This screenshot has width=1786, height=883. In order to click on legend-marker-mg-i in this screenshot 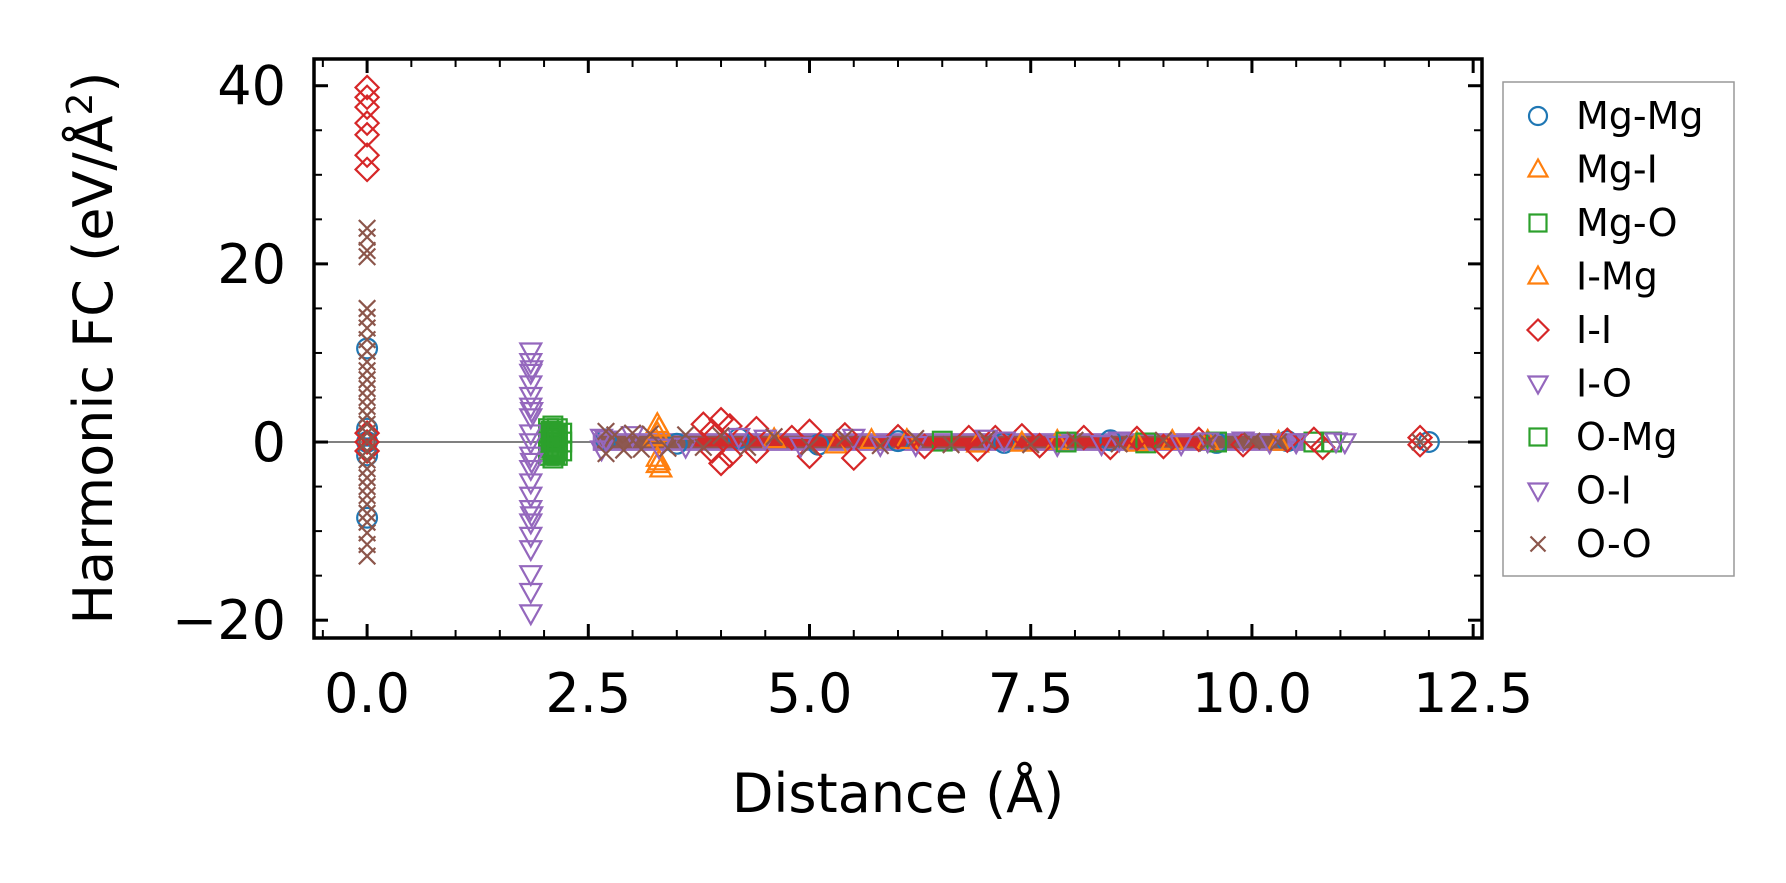, I will do `click(1538, 167)`.